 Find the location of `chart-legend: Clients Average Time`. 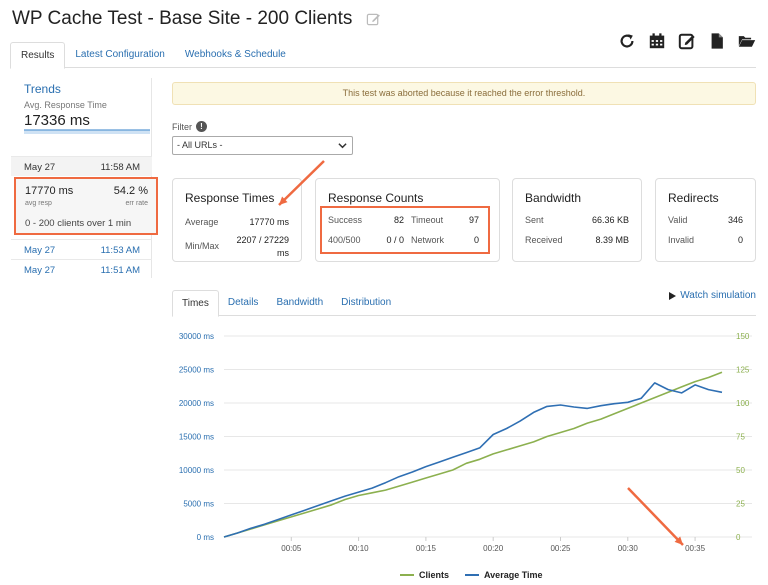

chart-legend: Clients Average Time is located at coordinates (471, 575).